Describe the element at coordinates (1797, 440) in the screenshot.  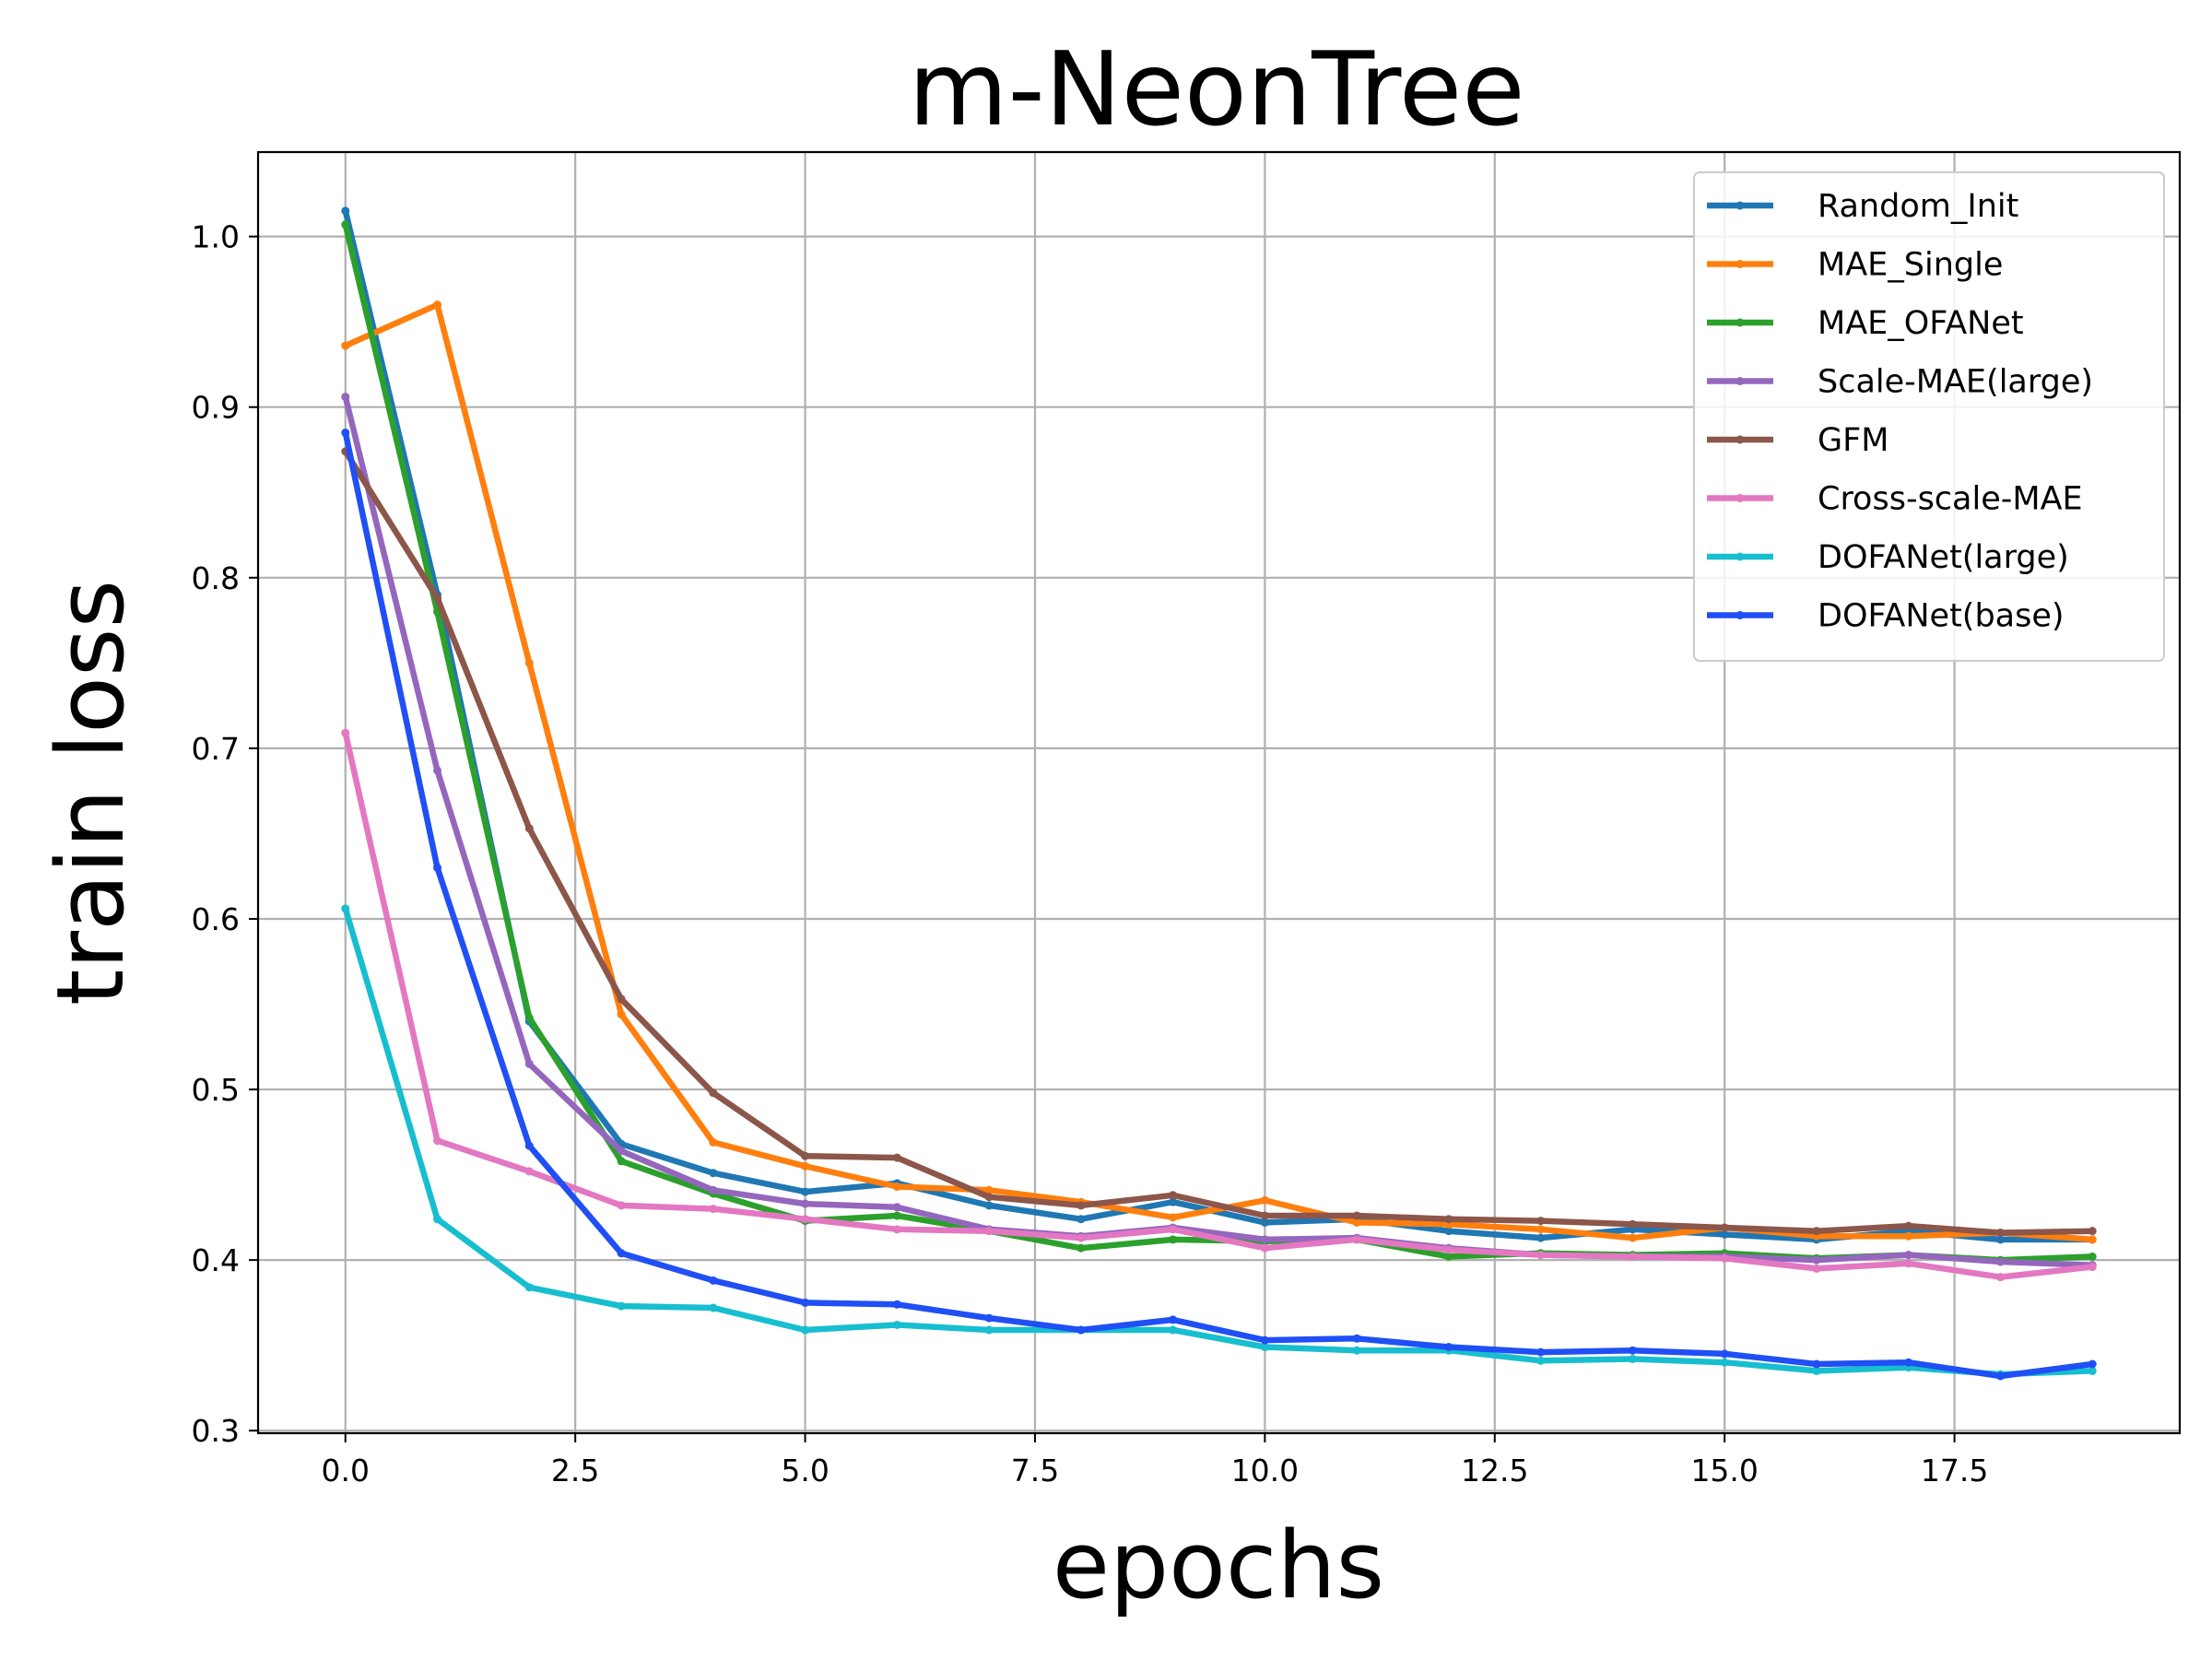
I see `legend-item: GFM` at that location.